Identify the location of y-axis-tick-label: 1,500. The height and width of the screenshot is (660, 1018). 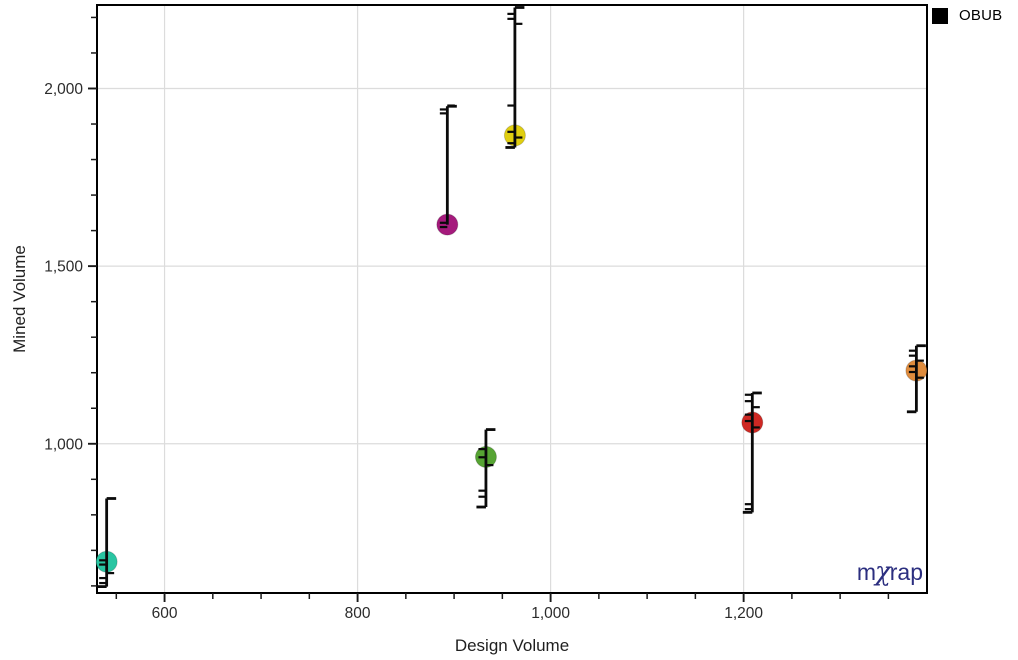
(63, 267).